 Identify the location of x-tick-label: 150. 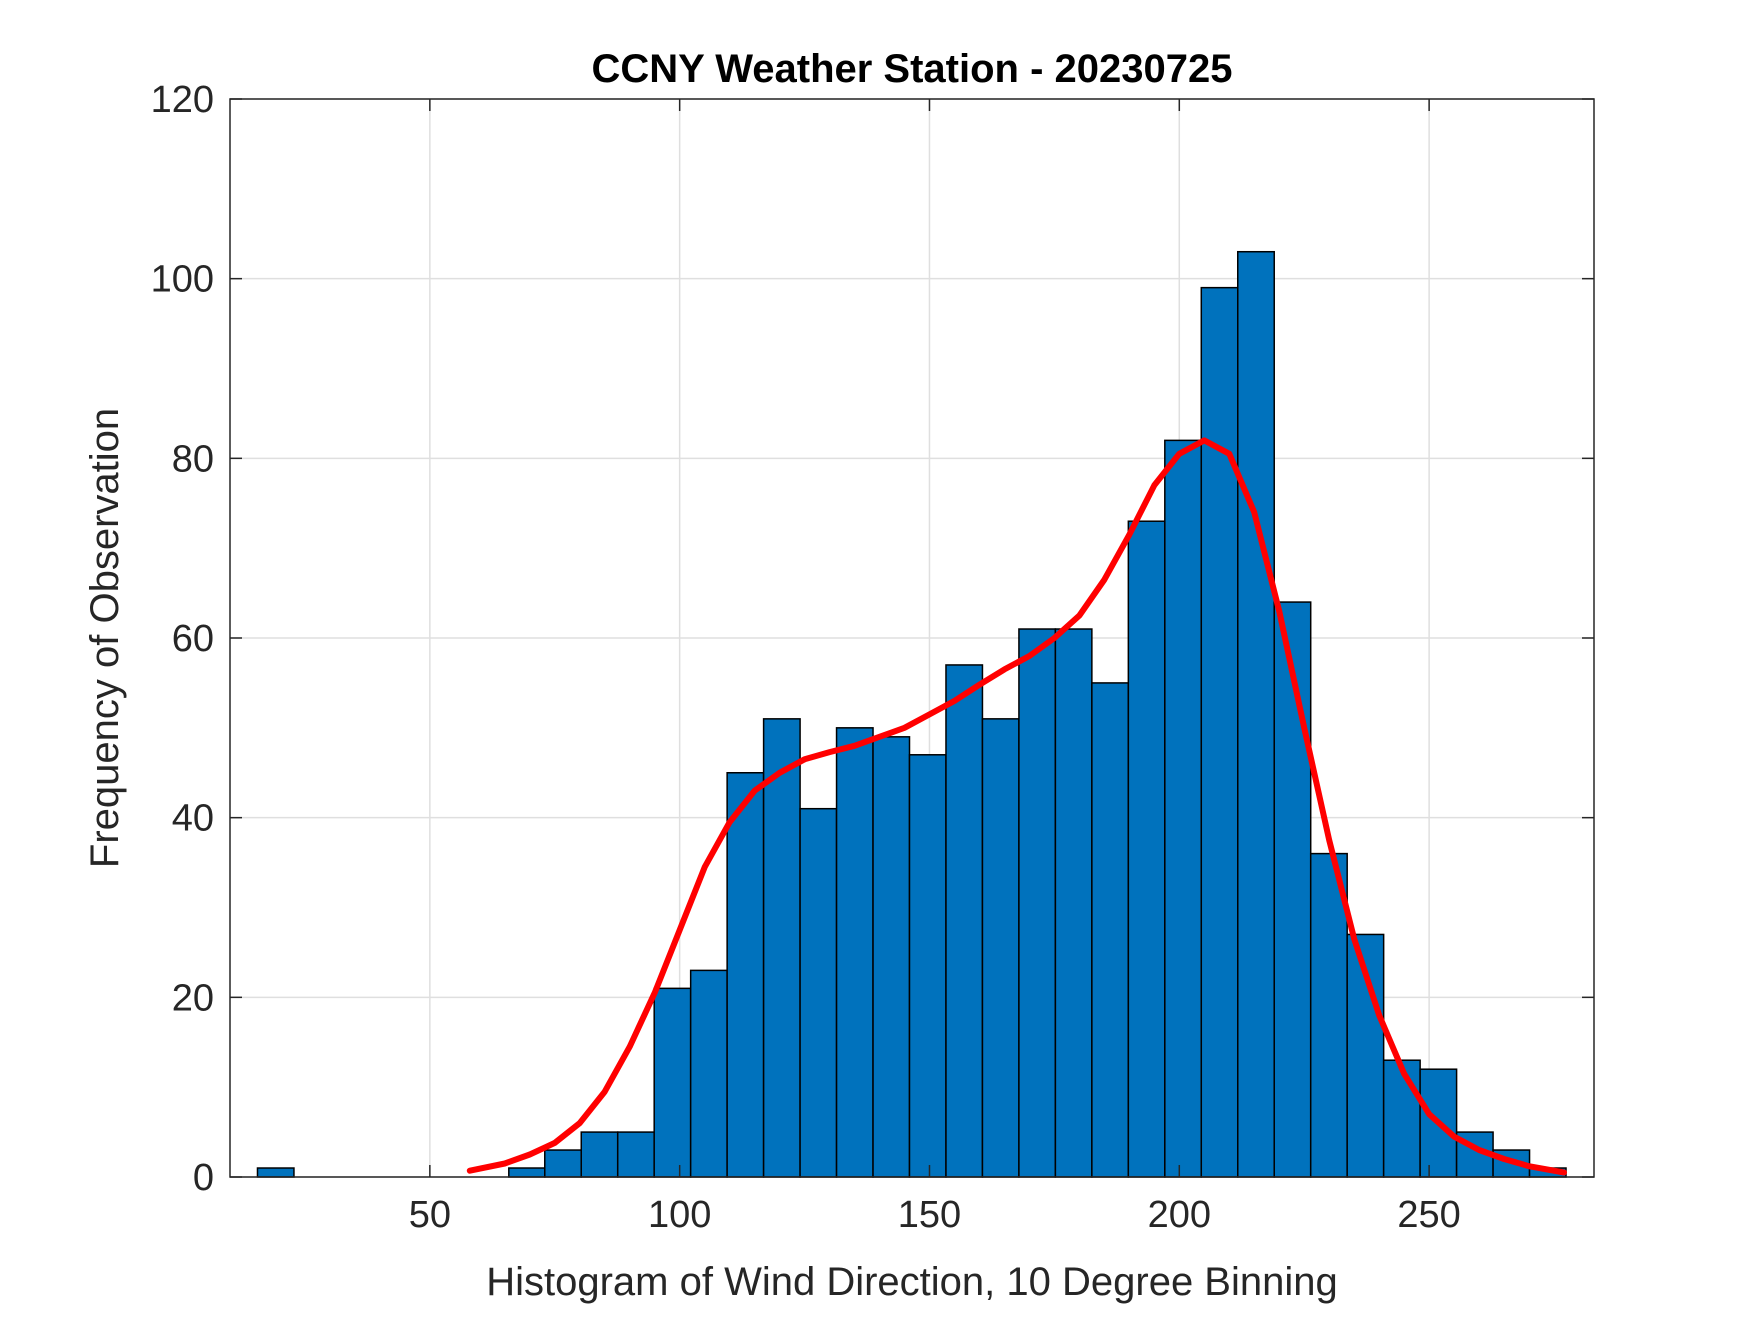
(929, 1215).